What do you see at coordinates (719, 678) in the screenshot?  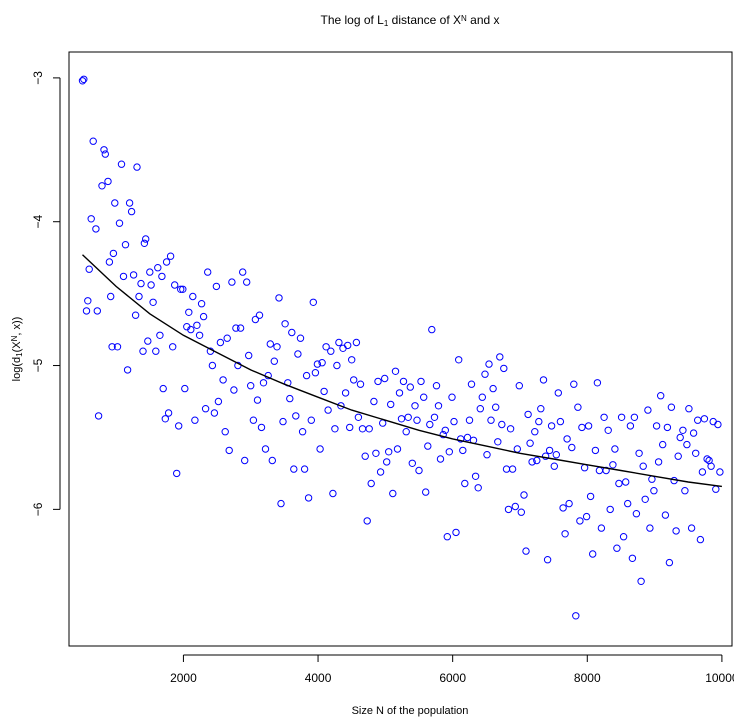 I see `x-tick-label: 10000` at bounding box center [719, 678].